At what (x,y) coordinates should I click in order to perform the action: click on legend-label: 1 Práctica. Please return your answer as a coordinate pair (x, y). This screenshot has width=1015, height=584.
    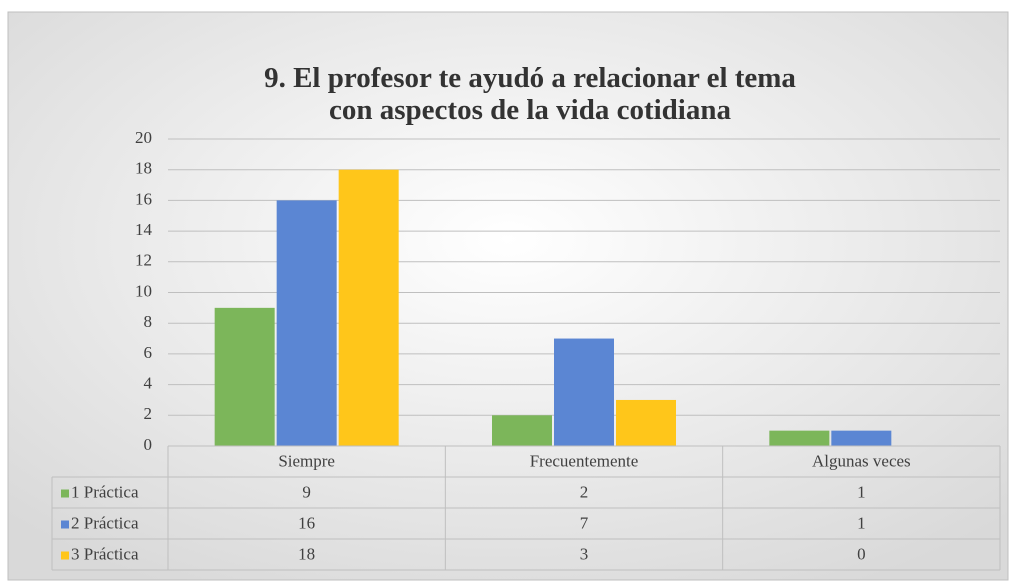
    Looking at the image, I should click on (105, 491).